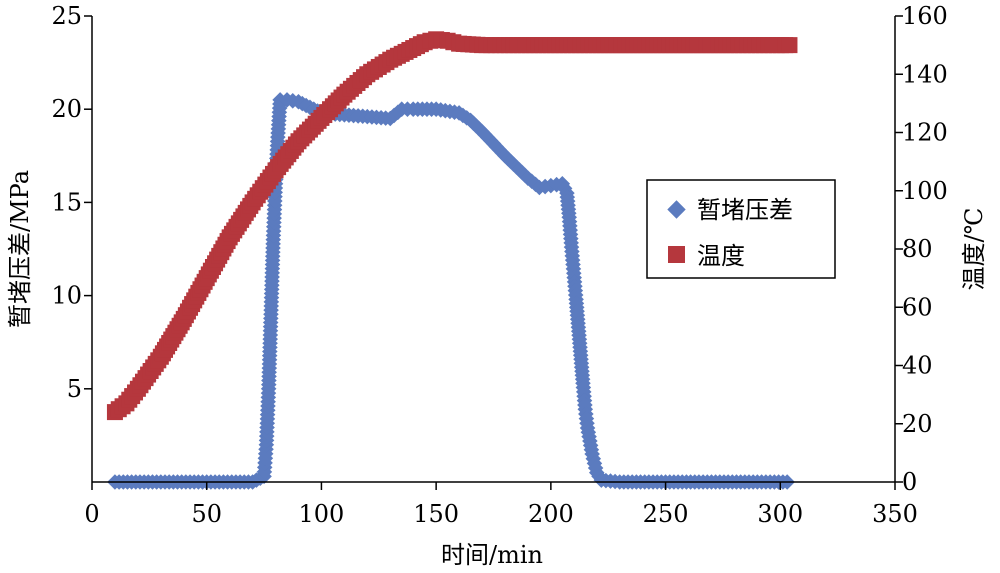  I want to click on legend-marker-temperature, so click(676, 254).